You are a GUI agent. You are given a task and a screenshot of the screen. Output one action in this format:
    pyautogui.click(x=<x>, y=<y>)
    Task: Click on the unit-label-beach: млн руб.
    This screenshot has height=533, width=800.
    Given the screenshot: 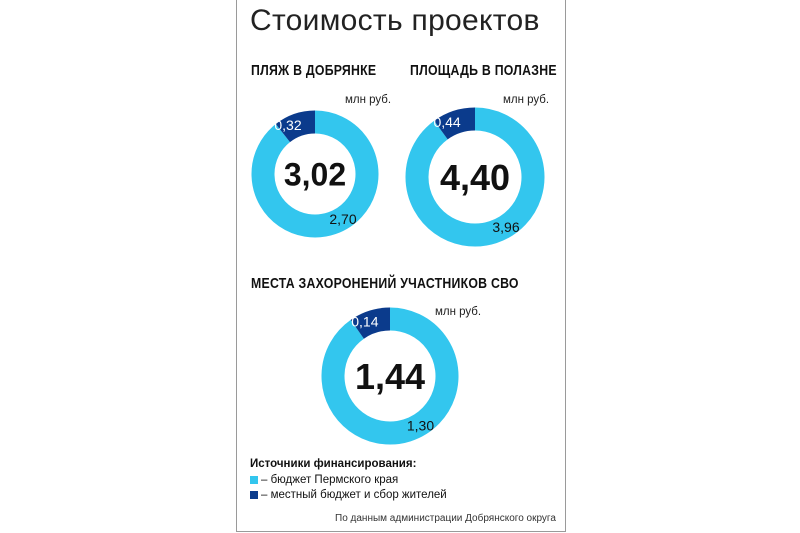 What is the action you would take?
    pyautogui.click(x=368, y=100)
    